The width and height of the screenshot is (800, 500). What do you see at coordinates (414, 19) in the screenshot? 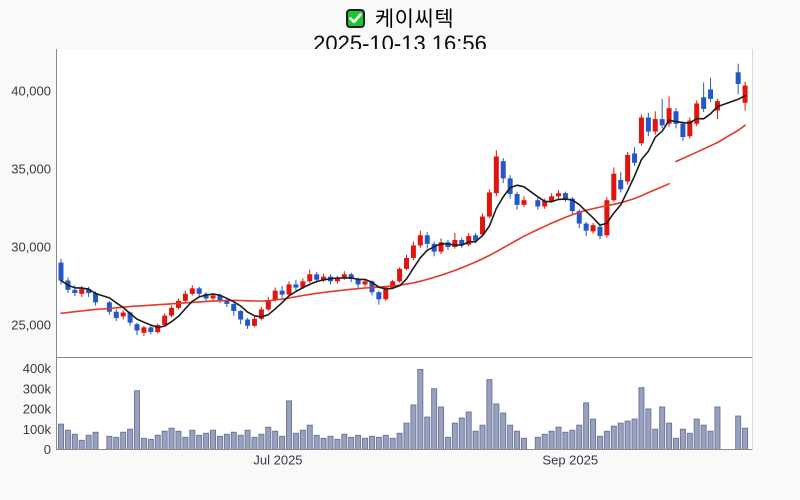
I see `stock-name: 케이씨텍` at bounding box center [414, 19].